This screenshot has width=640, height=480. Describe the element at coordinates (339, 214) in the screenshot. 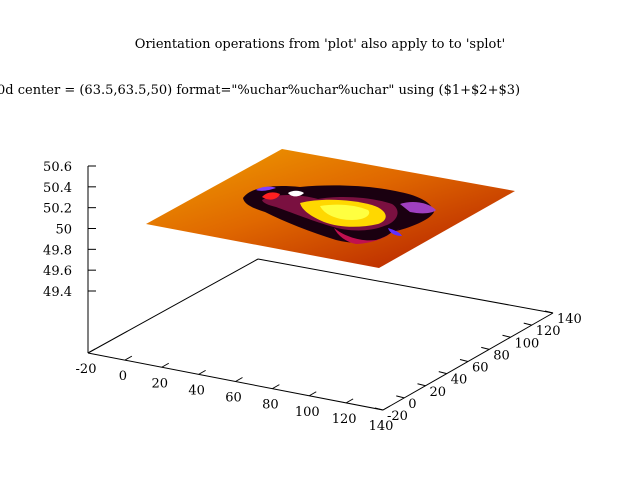

I see `heatmap-image` at that location.